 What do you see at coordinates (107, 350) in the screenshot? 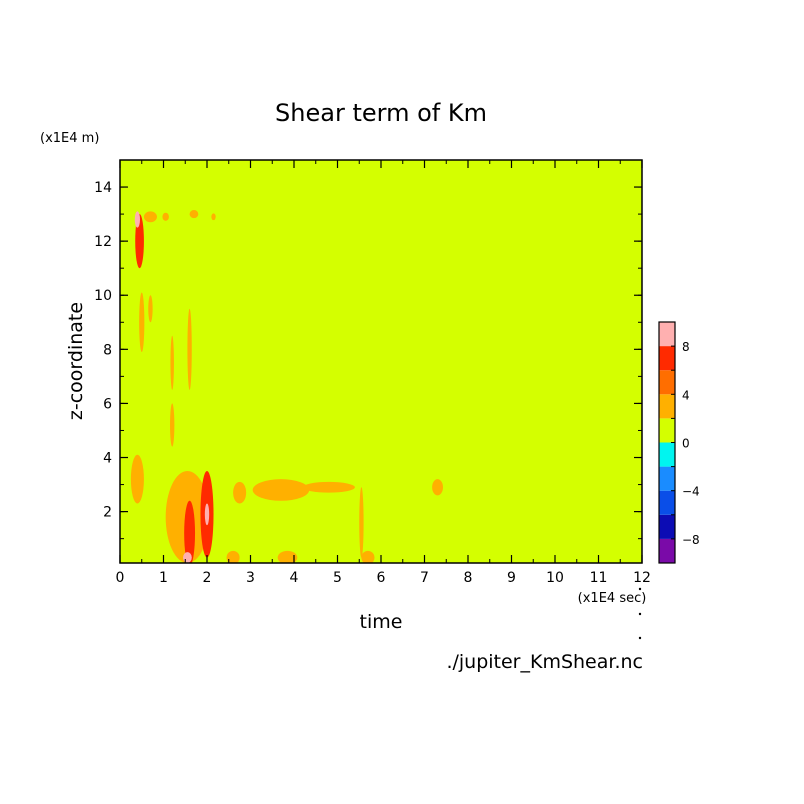
I see `y-tick-label: 8` at bounding box center [107, 350].